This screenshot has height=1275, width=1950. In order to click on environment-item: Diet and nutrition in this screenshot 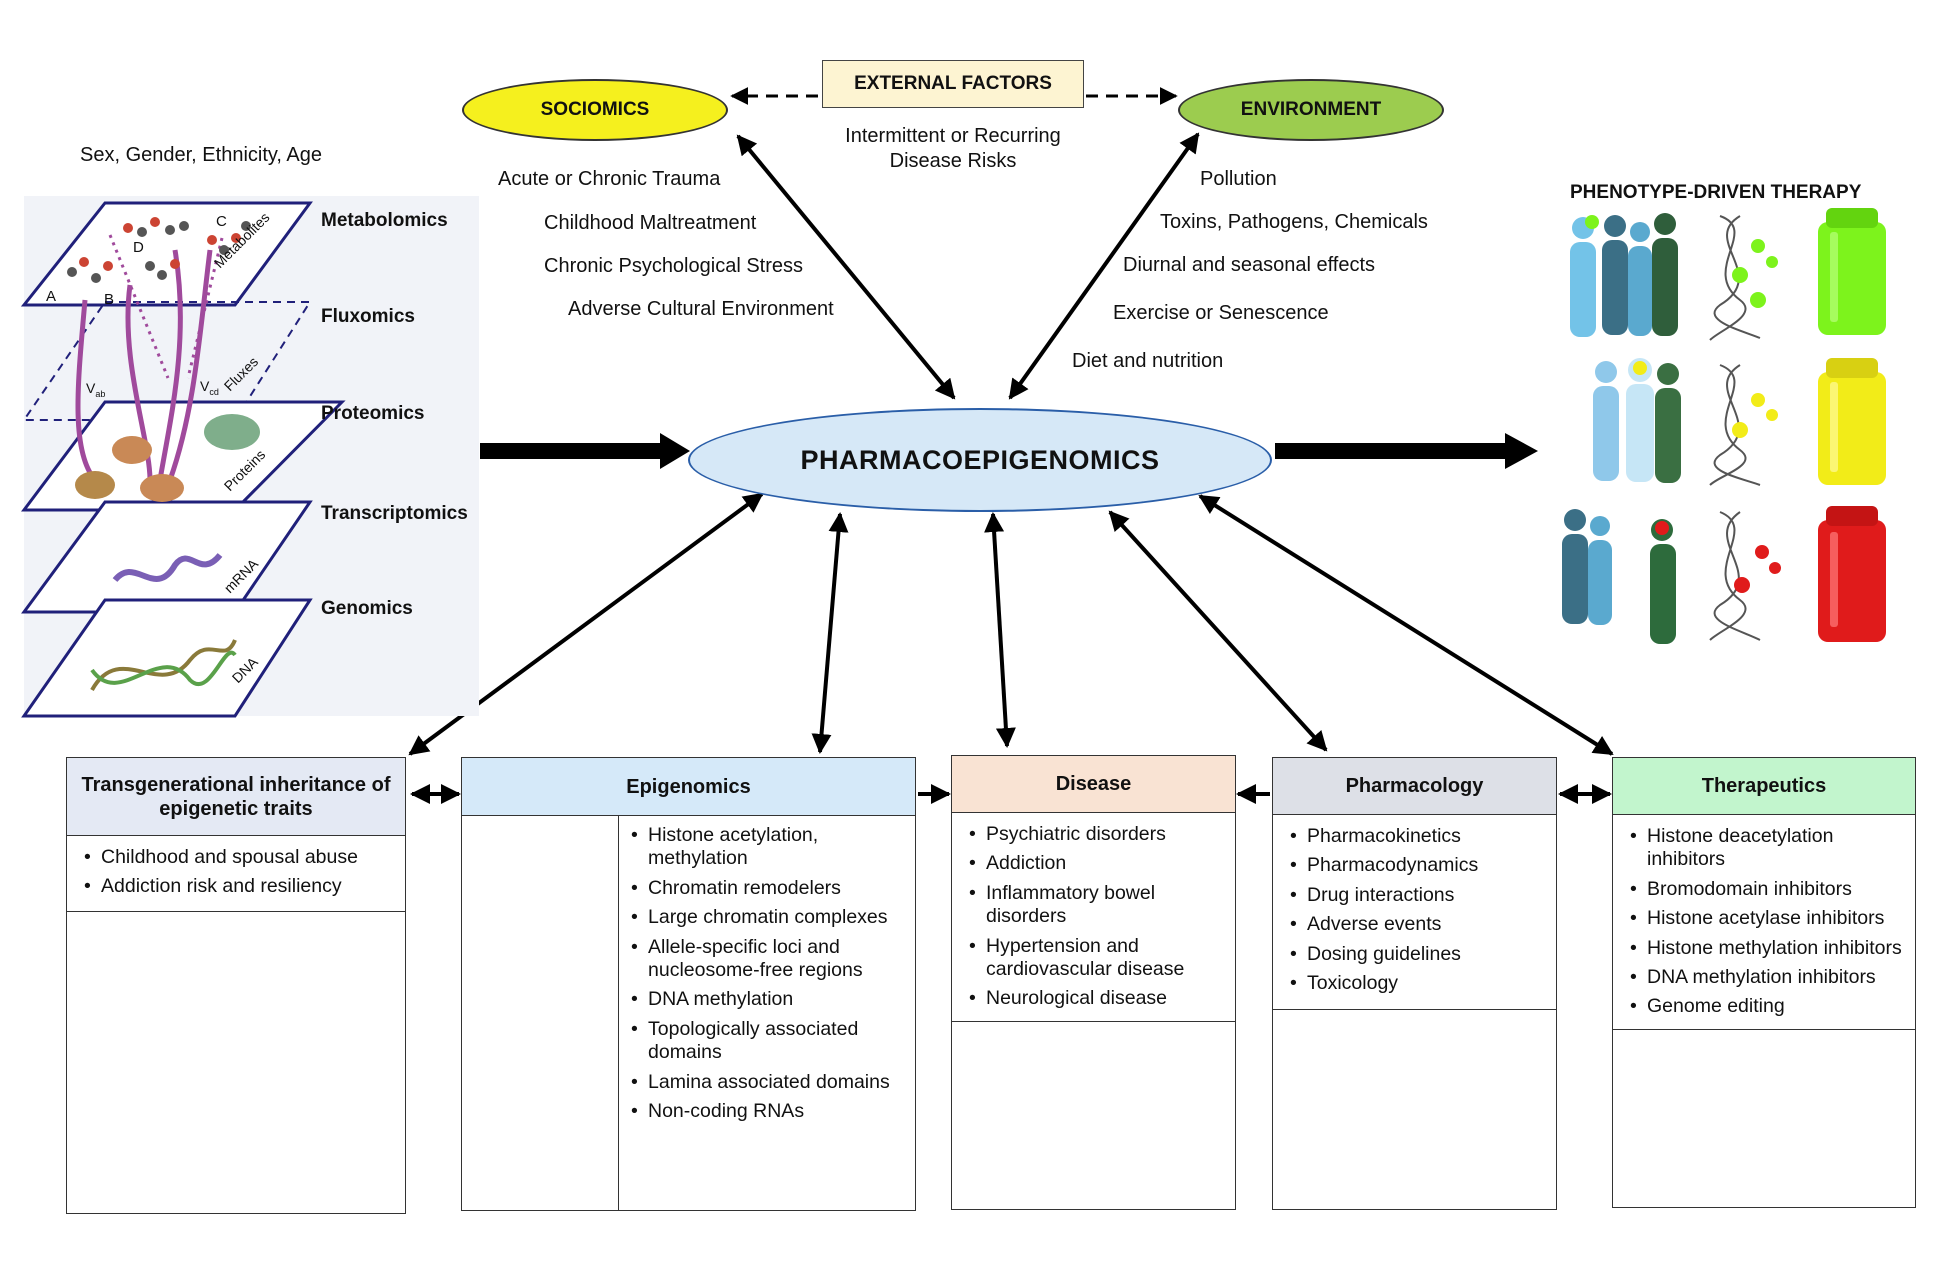, I will do `click(1148, 361)`.